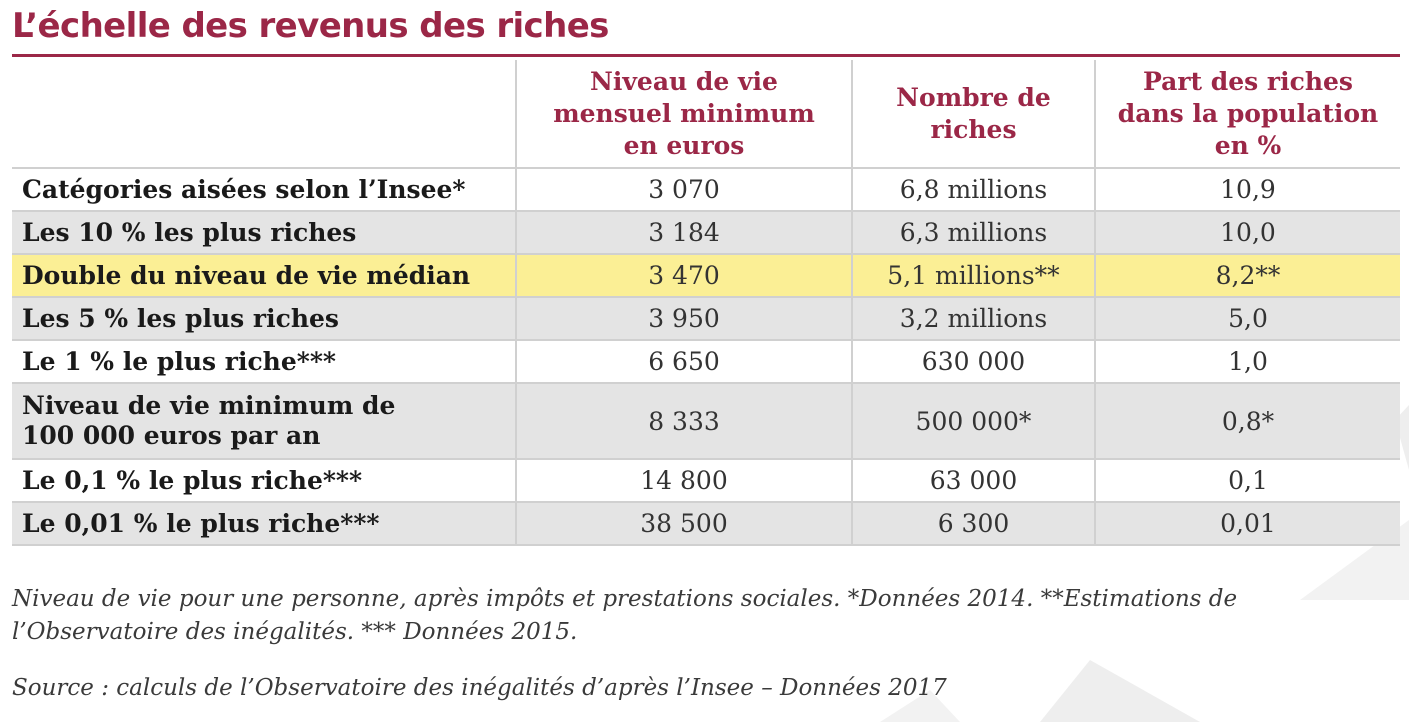  I want to click on row-label: Catégories aisées selon l’Insee*, so click(264, 190).